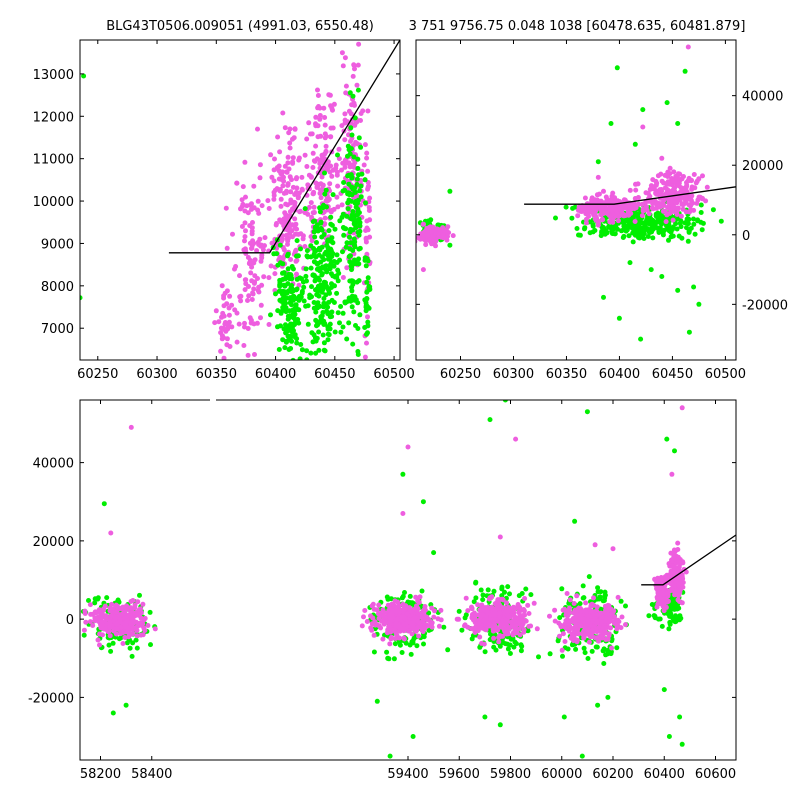  What do you see at coordinates (216, 374) in the screenshot?
I see `x-tick-label: 60350` at bounding box center [216, 374].